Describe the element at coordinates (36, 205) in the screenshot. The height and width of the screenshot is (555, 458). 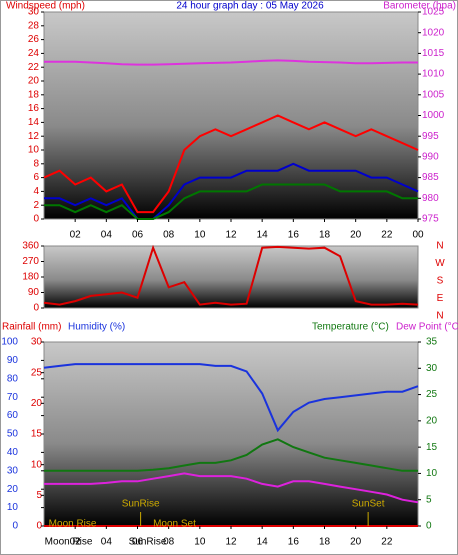
I see `y-tick-label: 2` at that location.